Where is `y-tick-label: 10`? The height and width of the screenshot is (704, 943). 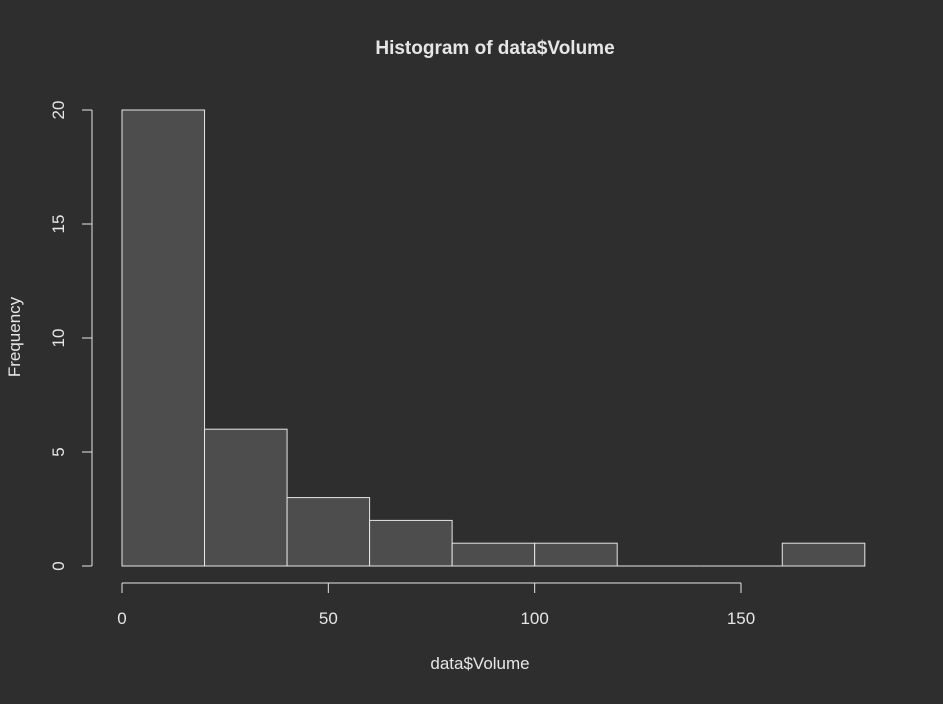
y-tick-label: 10 is located at coordinates (58, 338).